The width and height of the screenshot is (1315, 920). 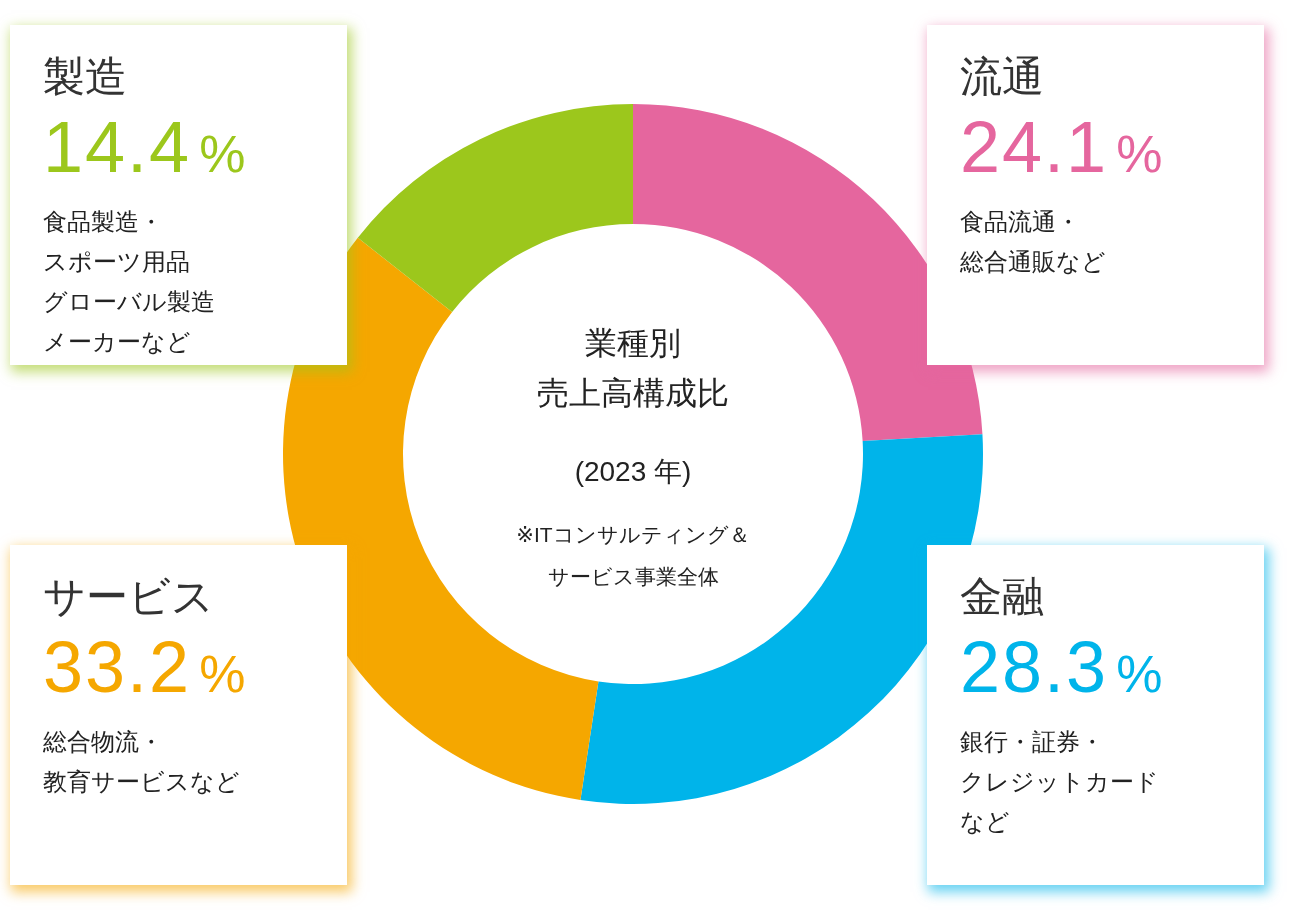 What do you see at coordinates (145, 667) in the screenshot?
I see `data-label: 33.2%` at bounding box center [145, 667].